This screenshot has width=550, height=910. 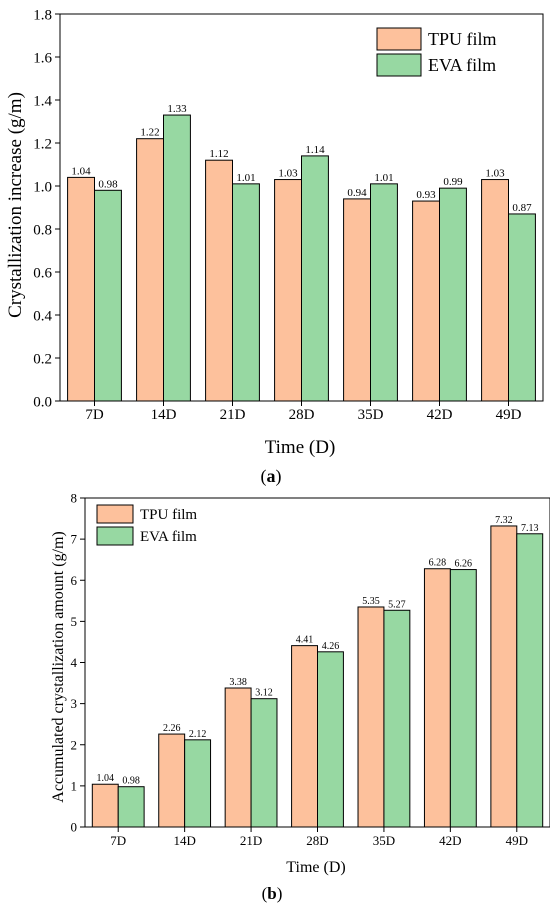 I want to click on y-tick-label: 4, so click(x=74, y=662).